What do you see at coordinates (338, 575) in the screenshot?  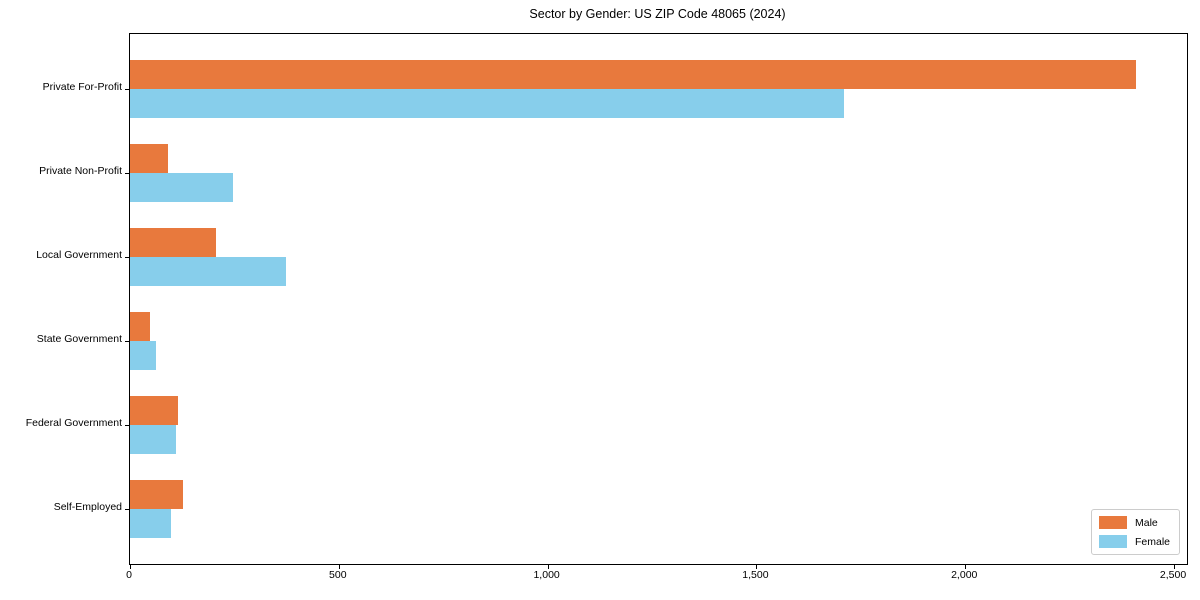 I see `x-axis-tick-label-500: 500` at bounding box center [338, 575].